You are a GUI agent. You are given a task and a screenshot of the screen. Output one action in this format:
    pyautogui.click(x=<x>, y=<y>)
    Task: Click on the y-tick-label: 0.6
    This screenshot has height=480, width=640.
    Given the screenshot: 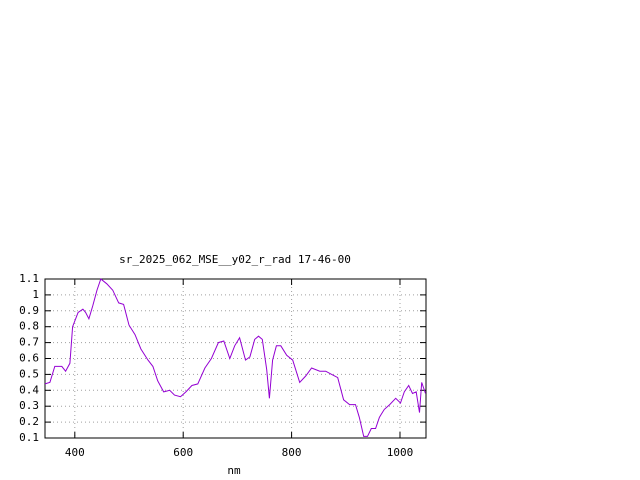 What is the action you would take?
    pyautogui.click(x=29, y=358)
    